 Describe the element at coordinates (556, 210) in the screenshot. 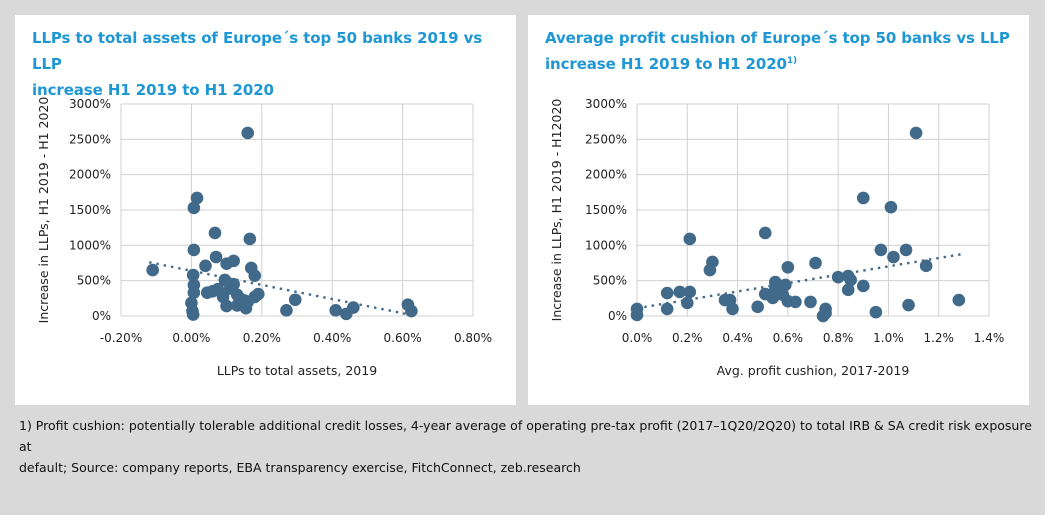

I see `y-axis-label: Increase in LLPs, H1 2019 - H12020` at that location.